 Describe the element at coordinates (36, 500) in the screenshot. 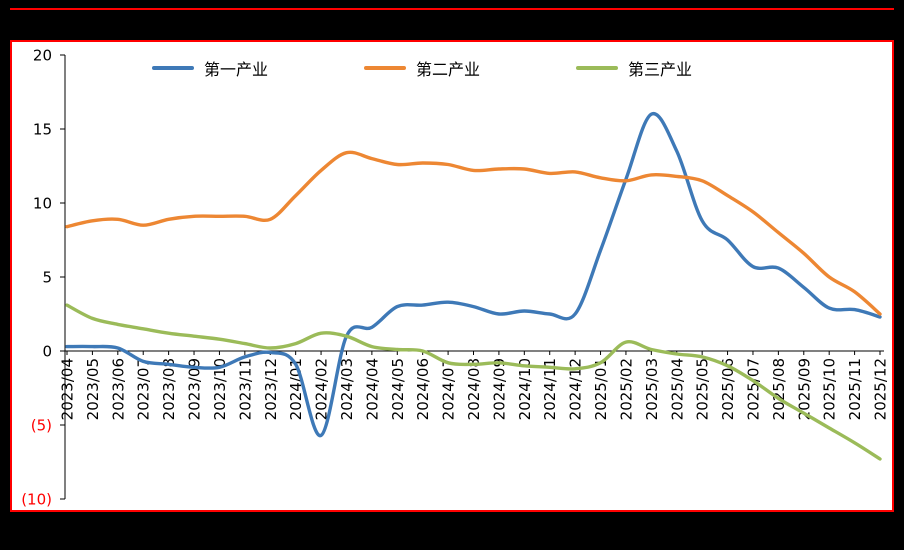

I see `y-tick-label: (10)` at that location.